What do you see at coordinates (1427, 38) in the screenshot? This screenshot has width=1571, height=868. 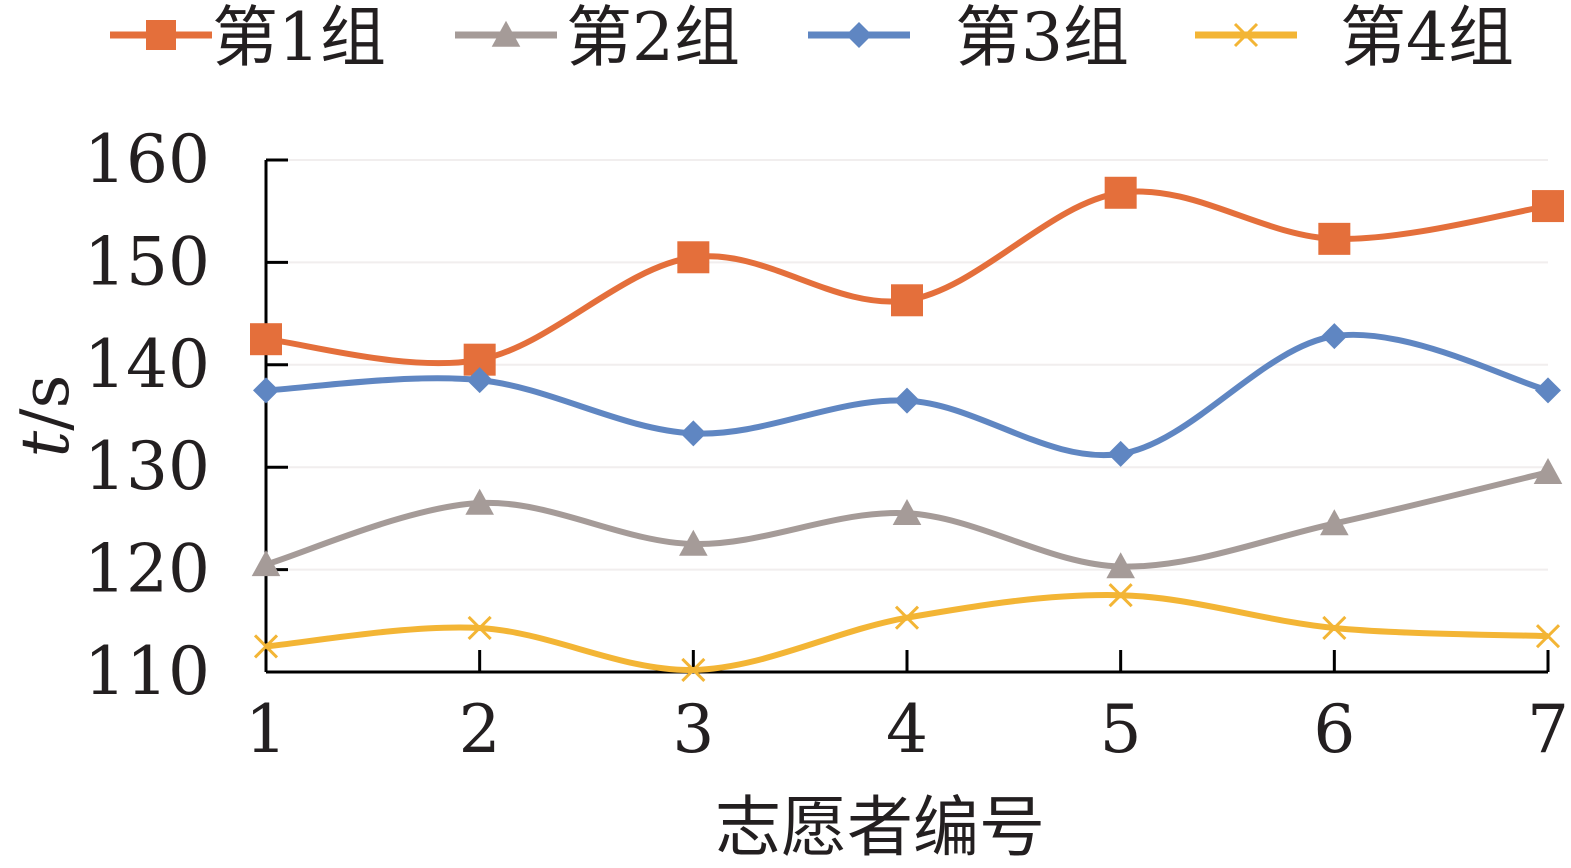 I see `legend-label: 第4组` at bounding box center [1427, 38].